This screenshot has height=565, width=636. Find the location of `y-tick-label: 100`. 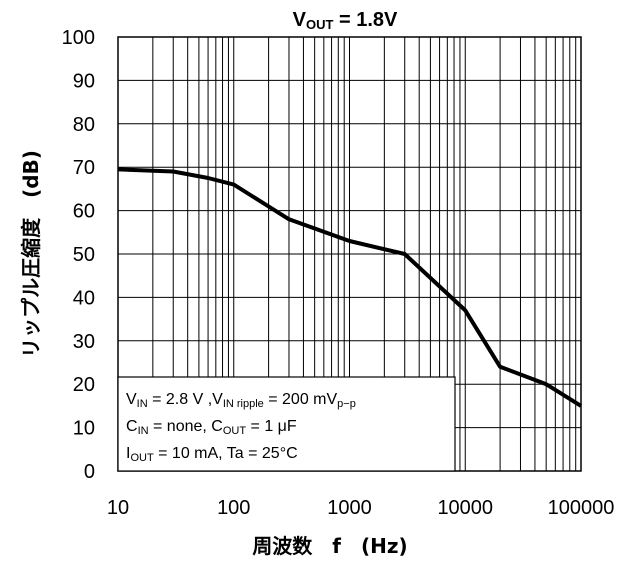

y-tick-label: 100 is located at coordinates (78, 38).